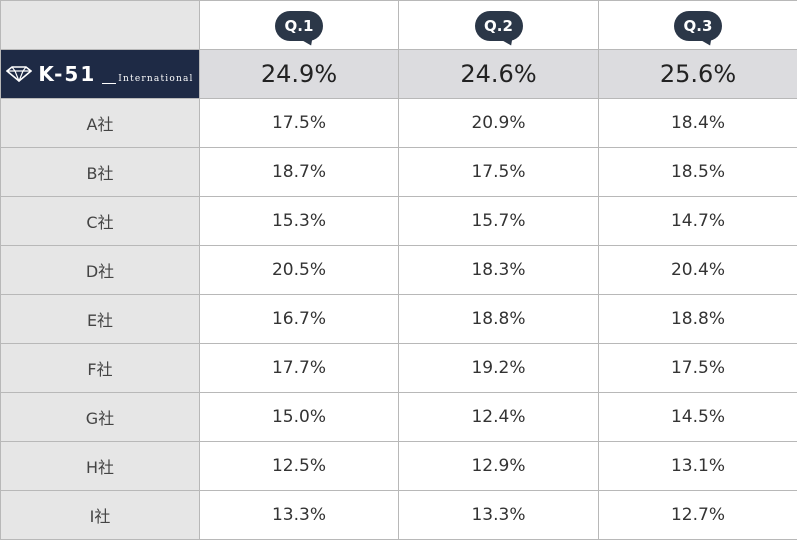  I want to click on value-cell: 12.5%, so click(299, 466).